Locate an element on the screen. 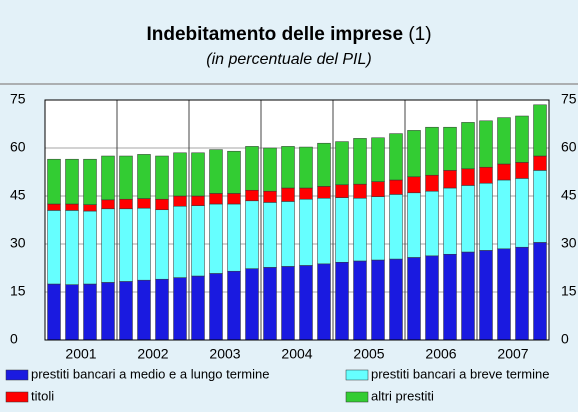  x-tick-label: 2007 is located at coordinates (512, 354).